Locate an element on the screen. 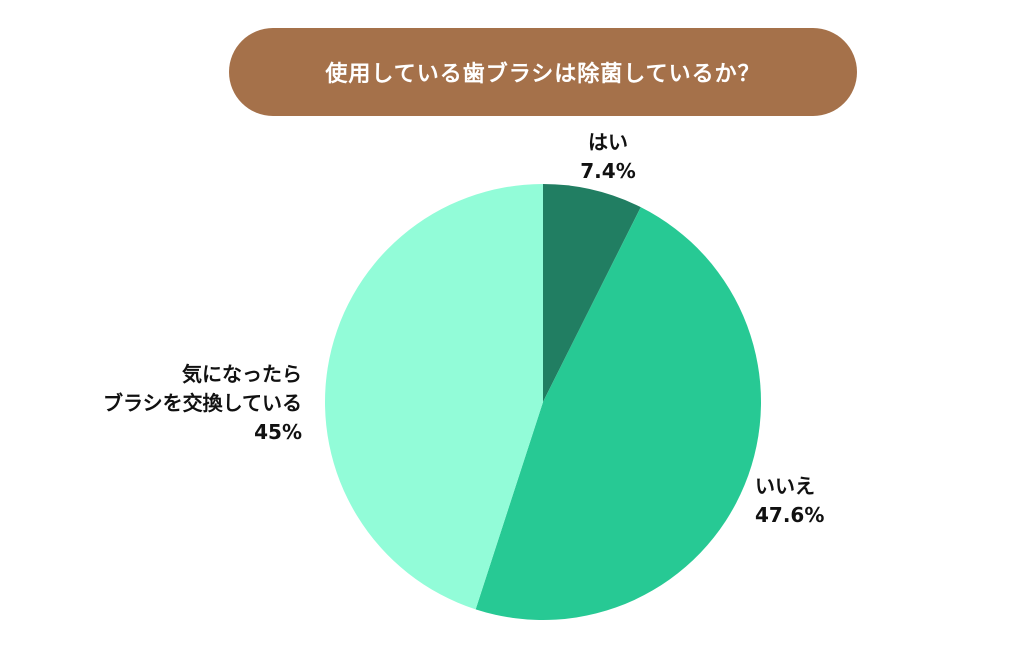 The height and width of the screenshot is (654, 1024). value-label: 45% is located at coordinates (278, 432).